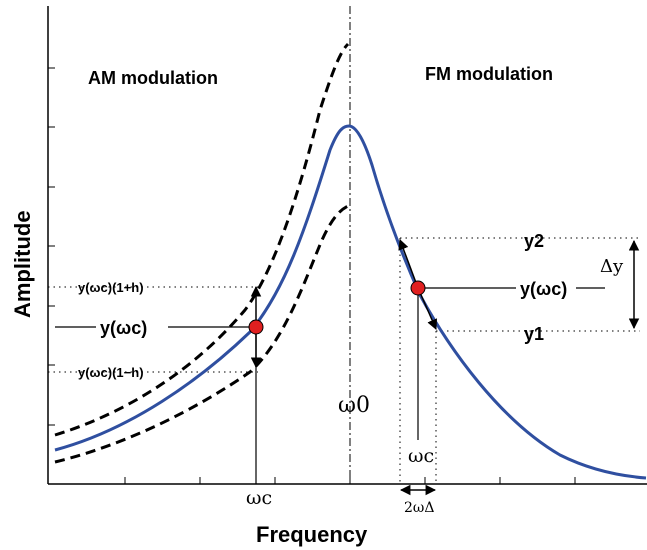  Describe the element at coordinates (111, 287) in the screenshot. I see `am-upper-label: y(ωc)(1+h)` at that location.